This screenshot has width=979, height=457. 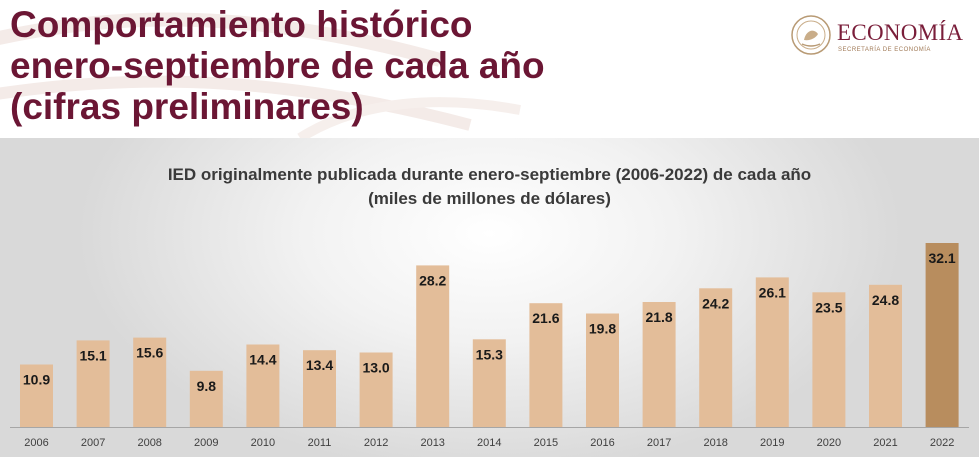 What do you see at coordinates (884, 50) in the screenshot?
I see `logo-subtitle: SECRETARÍA DE ECONOMÍA` at bounding box center [884, 50].